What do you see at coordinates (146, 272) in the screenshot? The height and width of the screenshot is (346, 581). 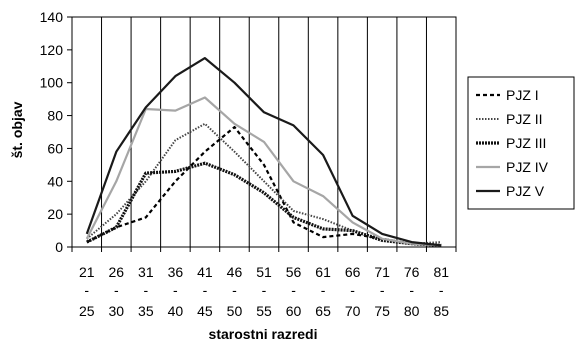 I see `x-tick-label-start: 31` at bounding box center [146, 272].